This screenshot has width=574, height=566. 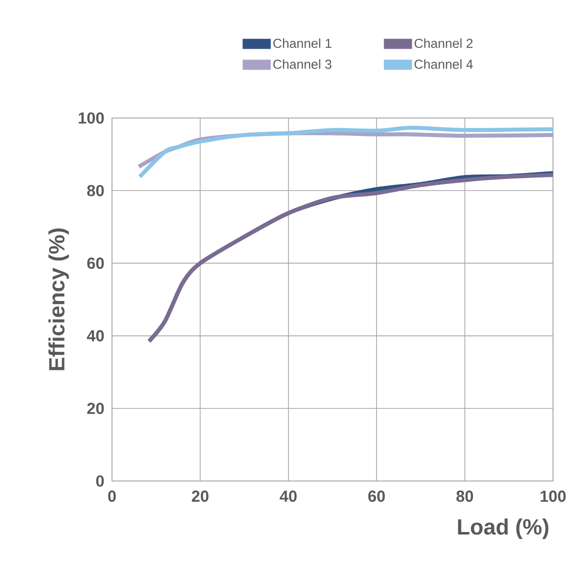 What do you see at coordinates (288, 496) in the screenshot?
I see `x-tick-label: 40` at bounding box center [288, 496].